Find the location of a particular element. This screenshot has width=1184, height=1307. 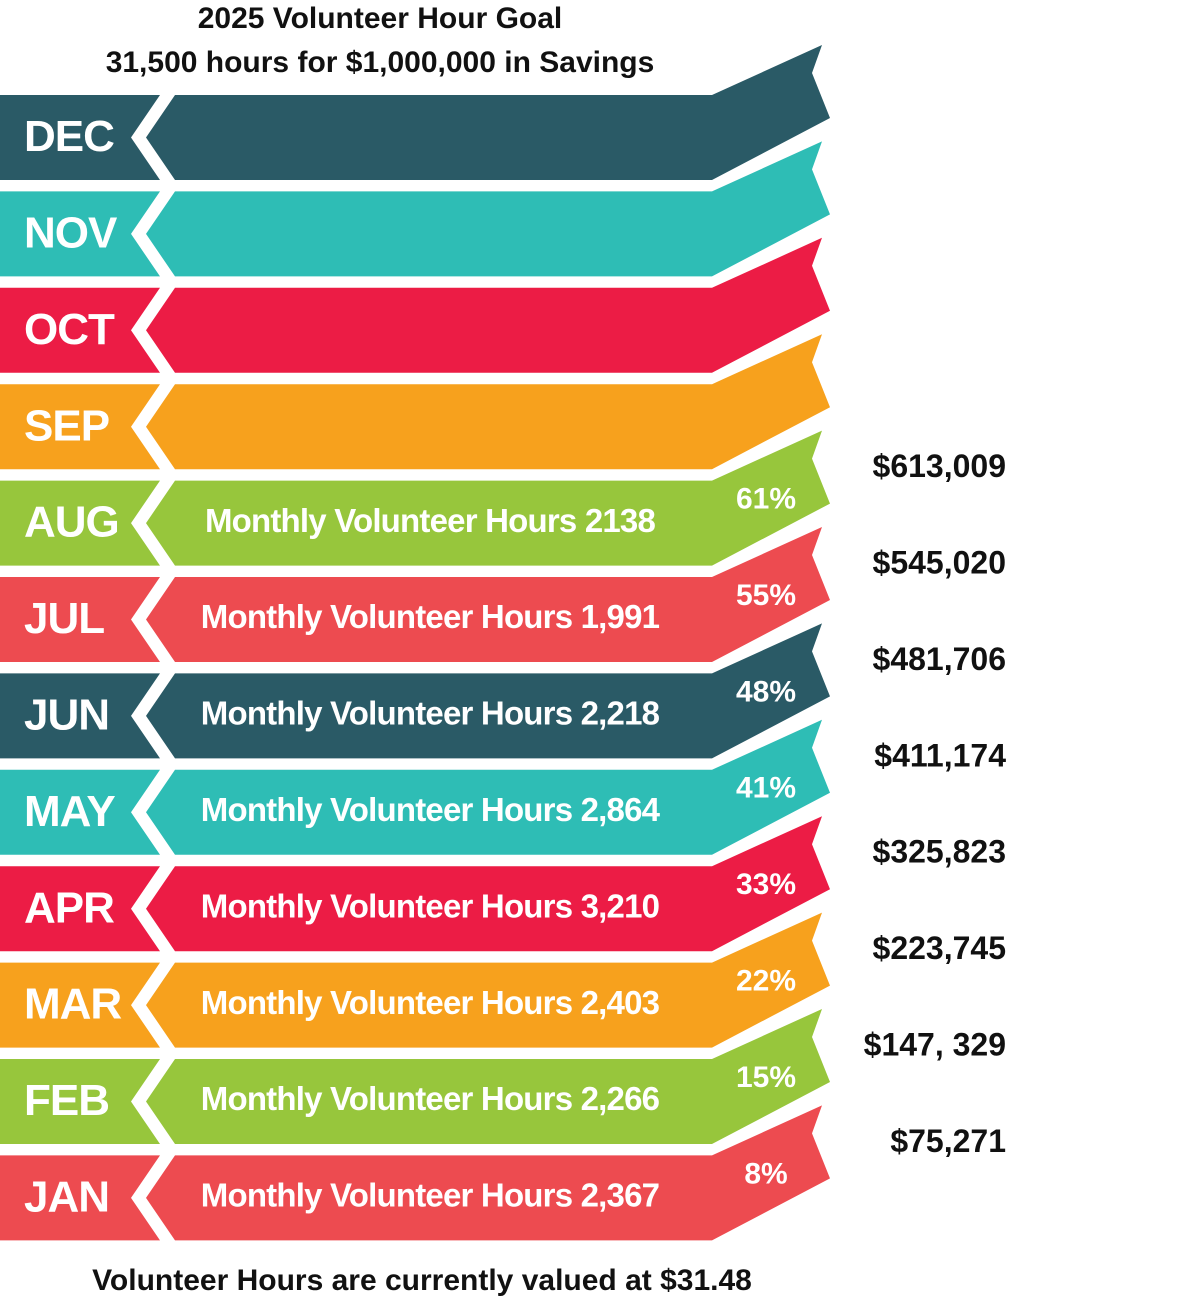

month-label: SEP is located at coordinates (66, 425).